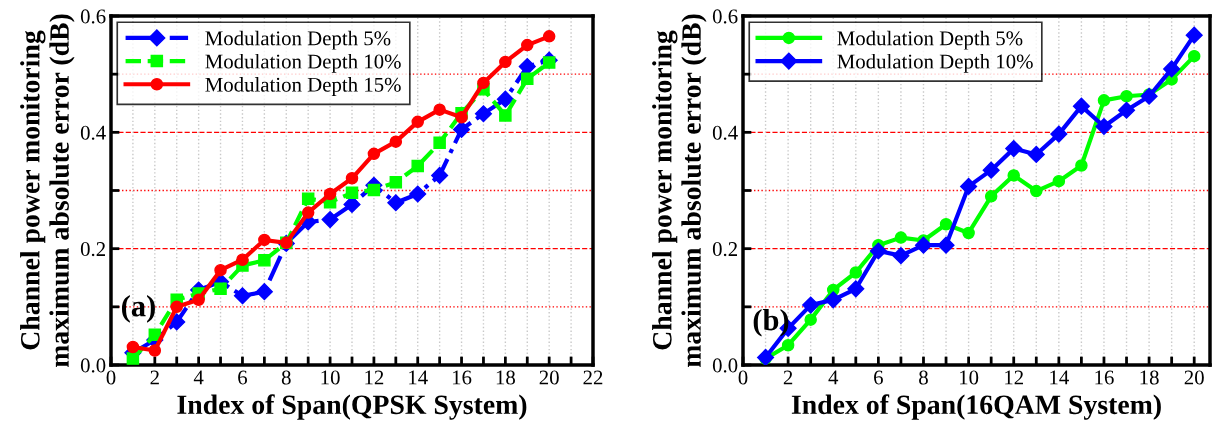 Image resolution: width=1217 pixels, height=443 pixels. Describe the element at coordinates (976, 407) in the screenshot. I see `x-axis-title: Index of Span(16QAM System)` at that location.